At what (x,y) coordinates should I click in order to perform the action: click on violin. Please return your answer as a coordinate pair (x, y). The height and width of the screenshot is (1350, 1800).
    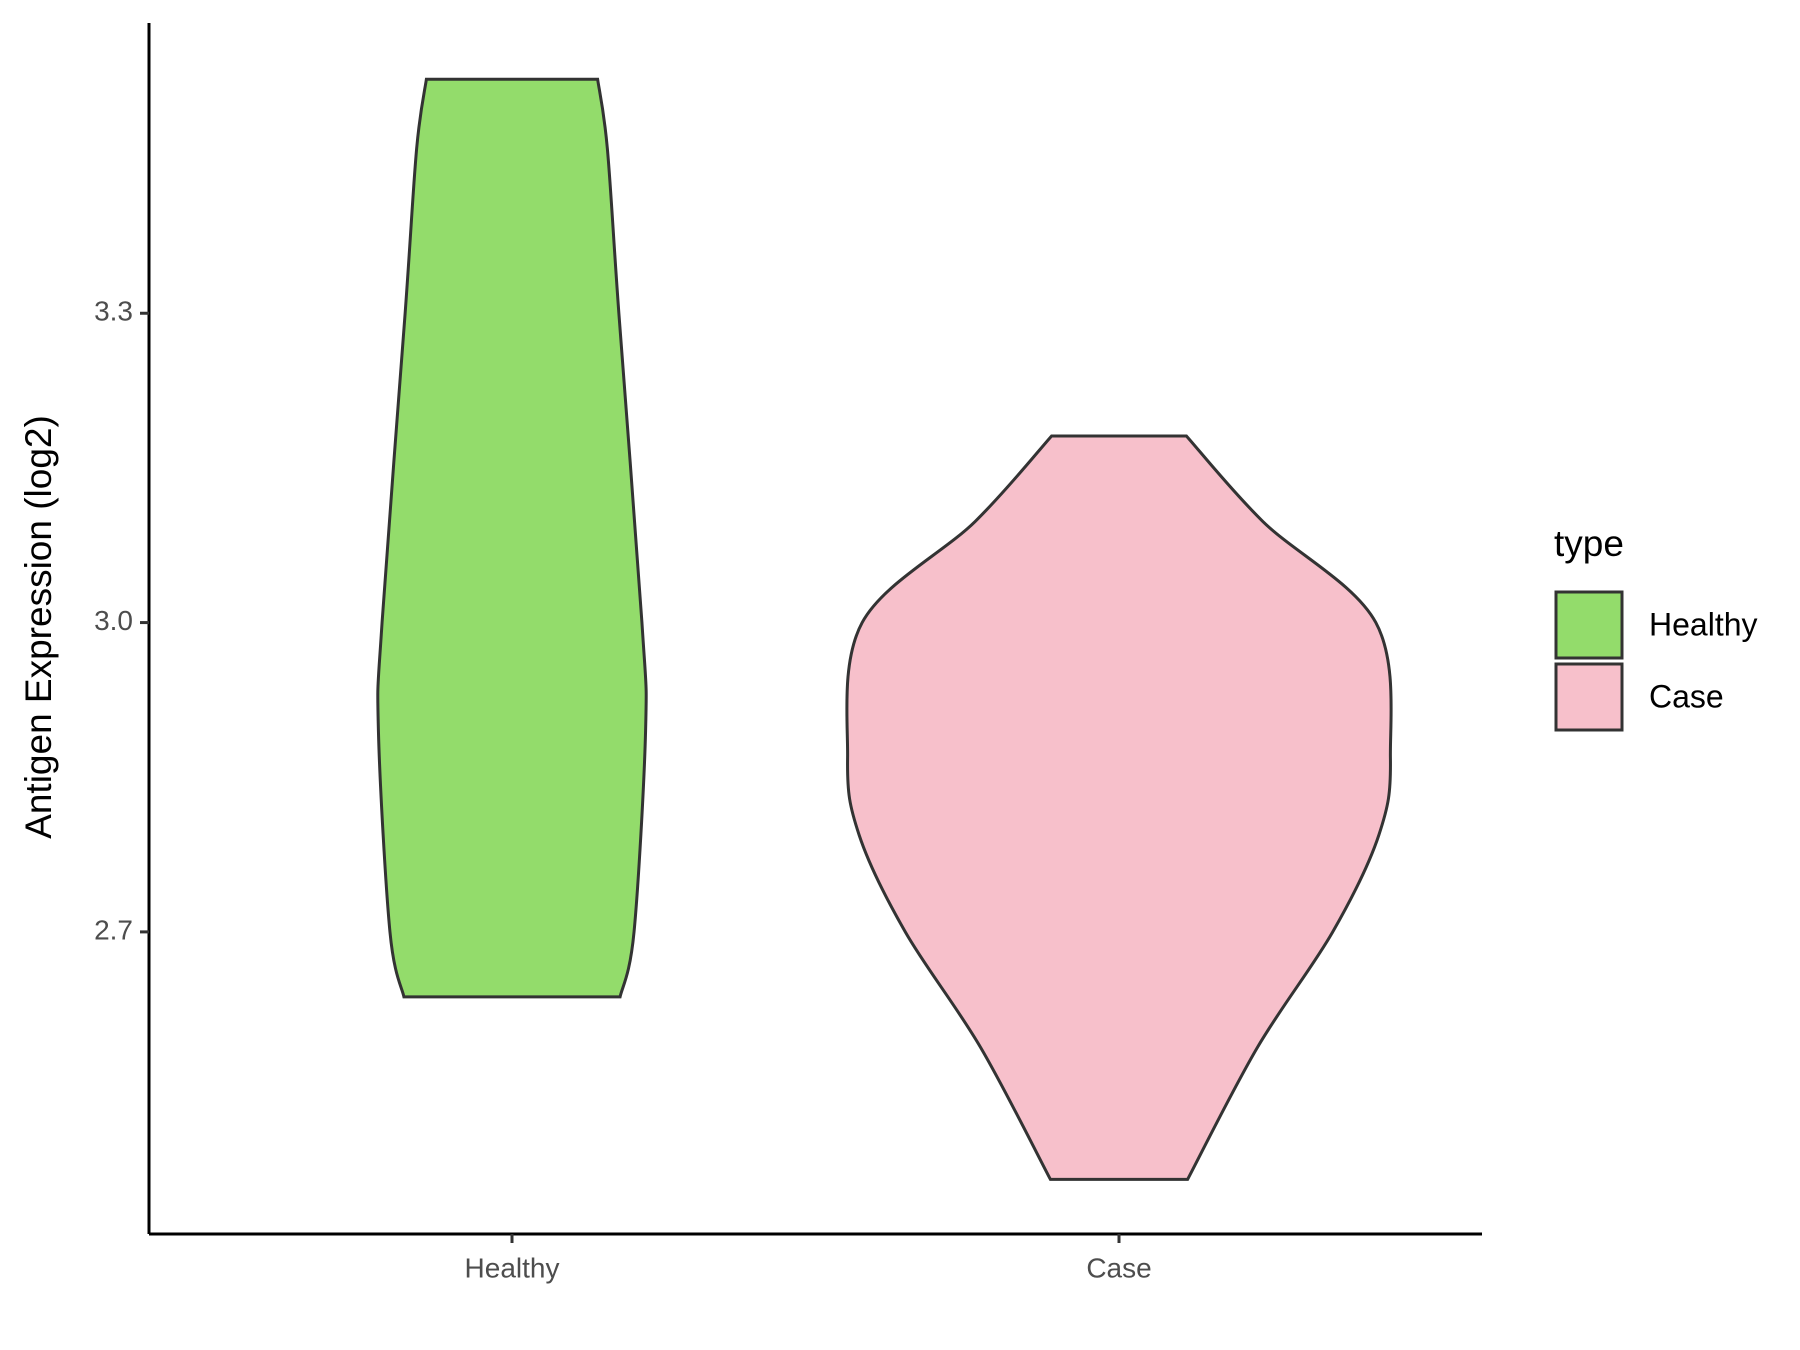
    Looking at the image, I should click on (512, 538).